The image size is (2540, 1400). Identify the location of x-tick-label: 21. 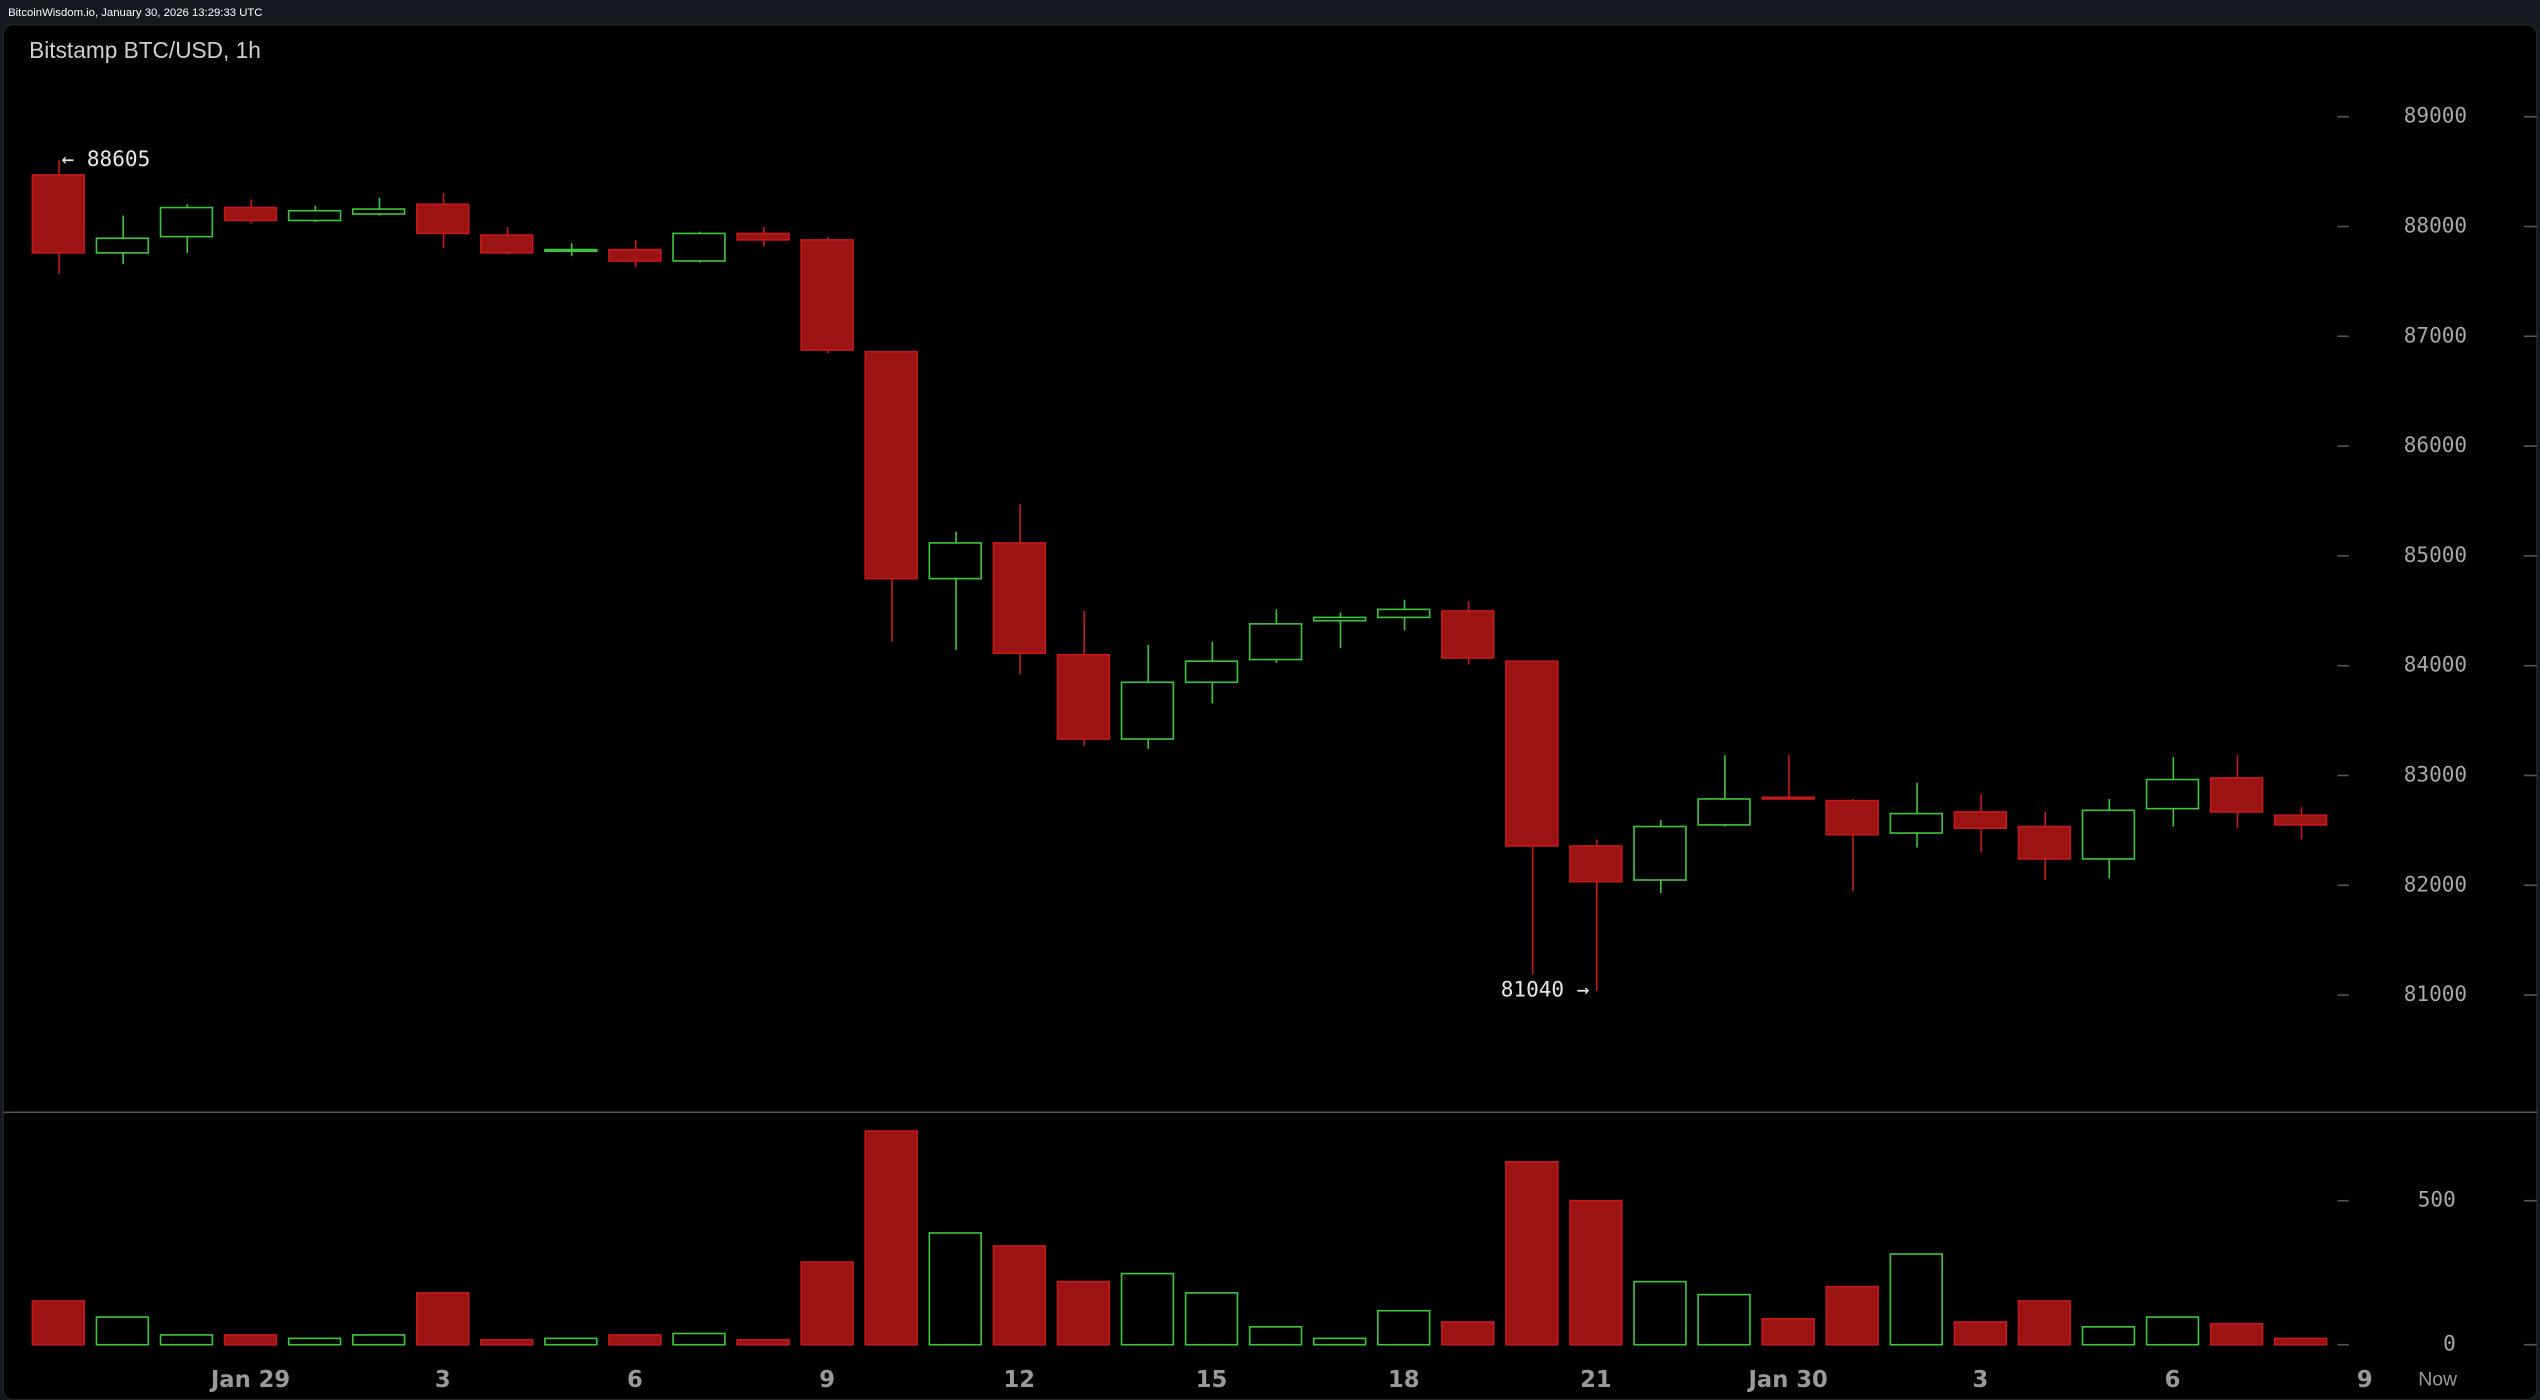
(1596, 1380).